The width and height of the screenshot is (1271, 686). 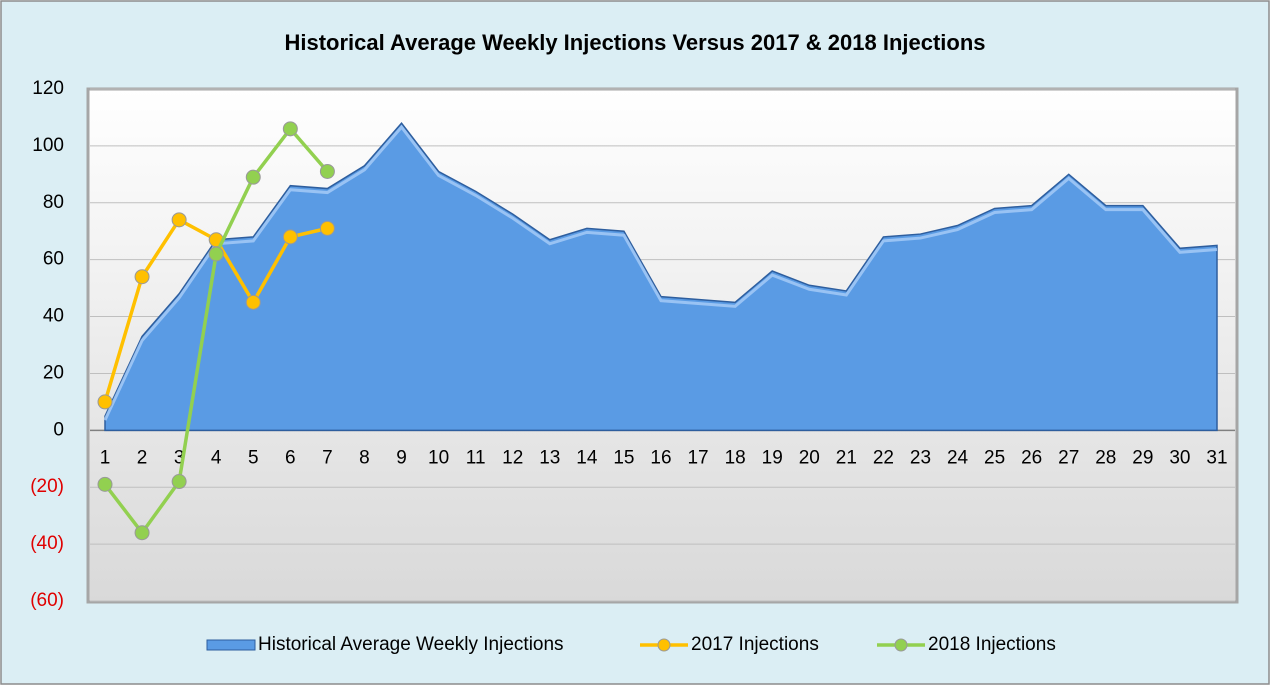 I want to click on x-tick-label: 4, so click(x=216, y=457).